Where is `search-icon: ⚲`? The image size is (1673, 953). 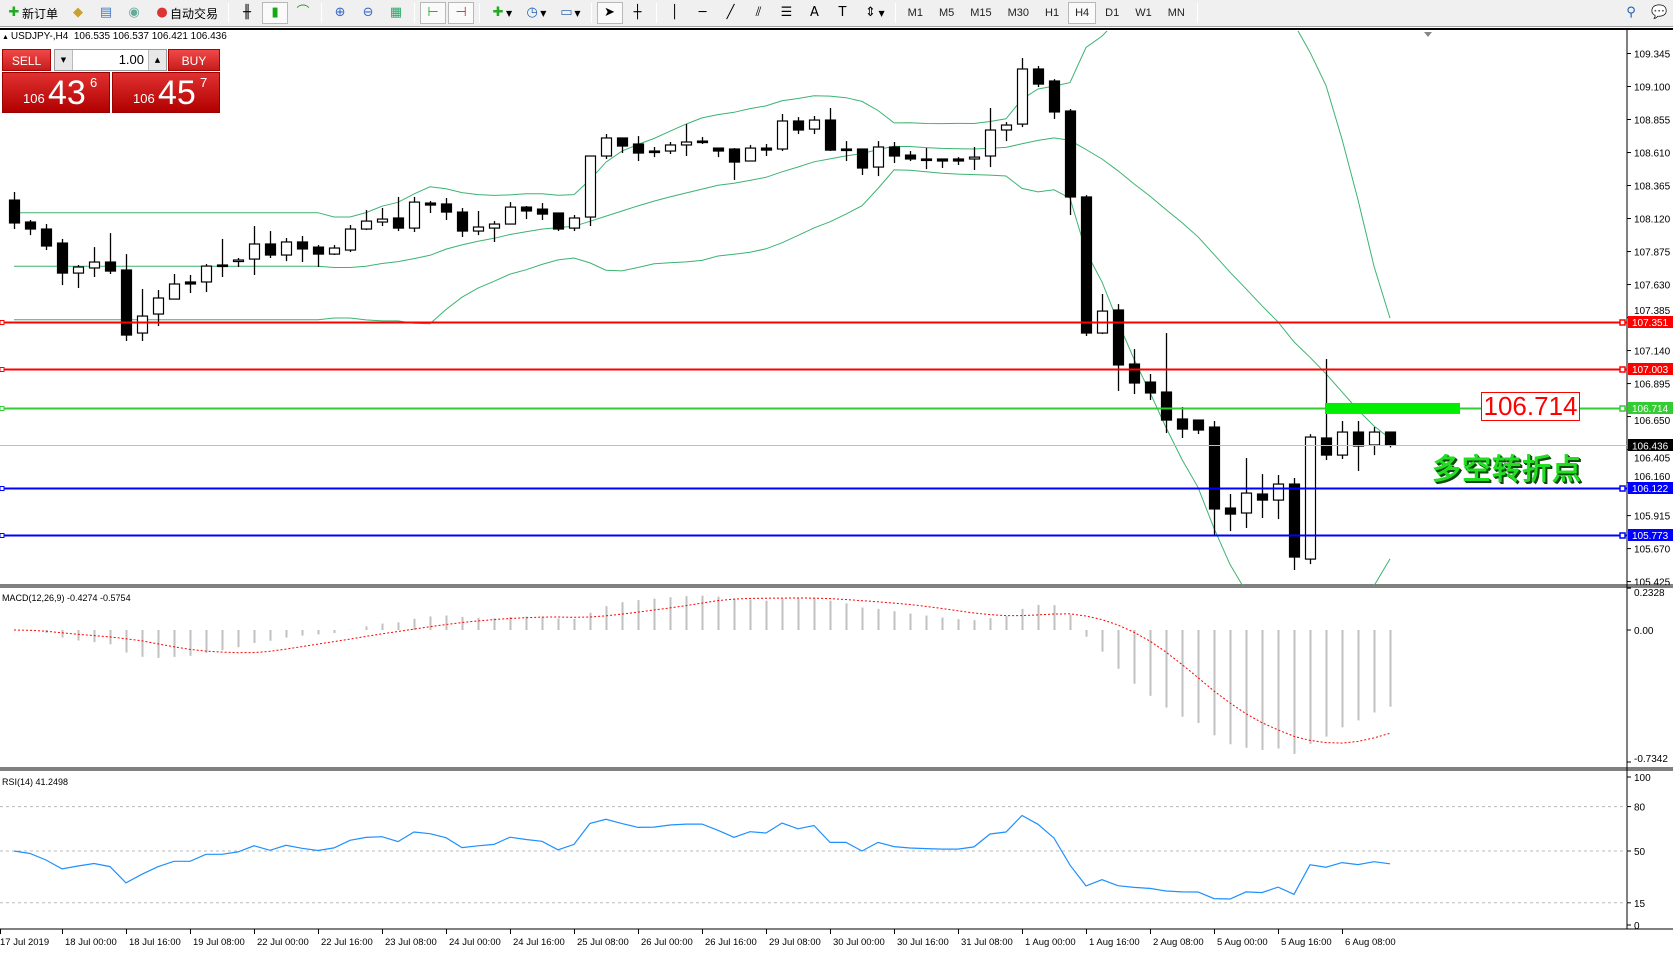 search-icon: ⚲ is located at coordinates (1631, 12).